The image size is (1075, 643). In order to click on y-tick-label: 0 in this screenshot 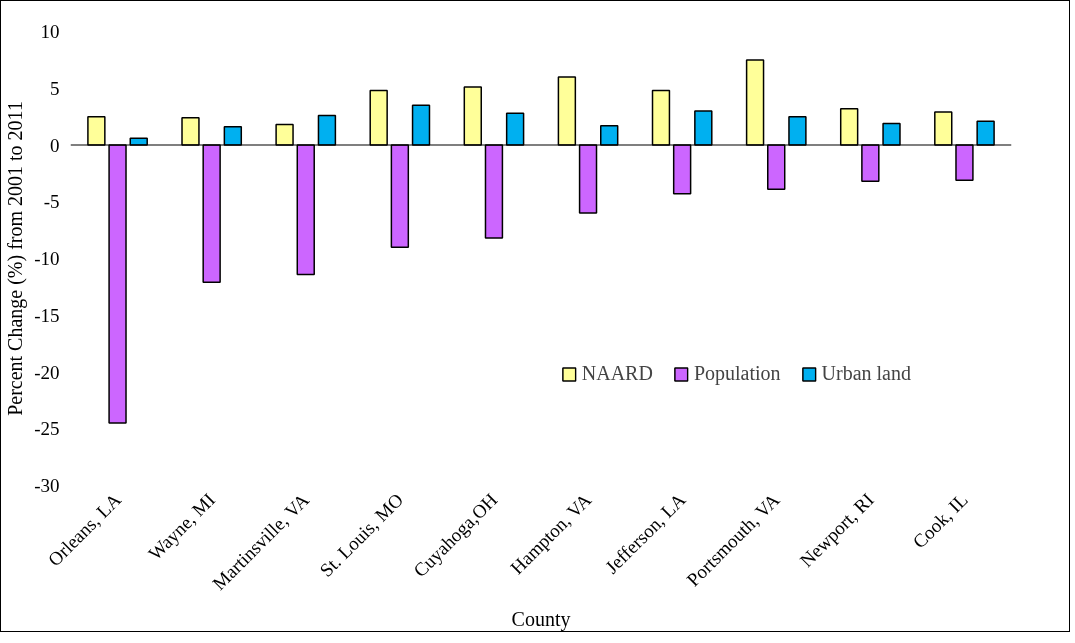, I will do `click(55, 145)`.